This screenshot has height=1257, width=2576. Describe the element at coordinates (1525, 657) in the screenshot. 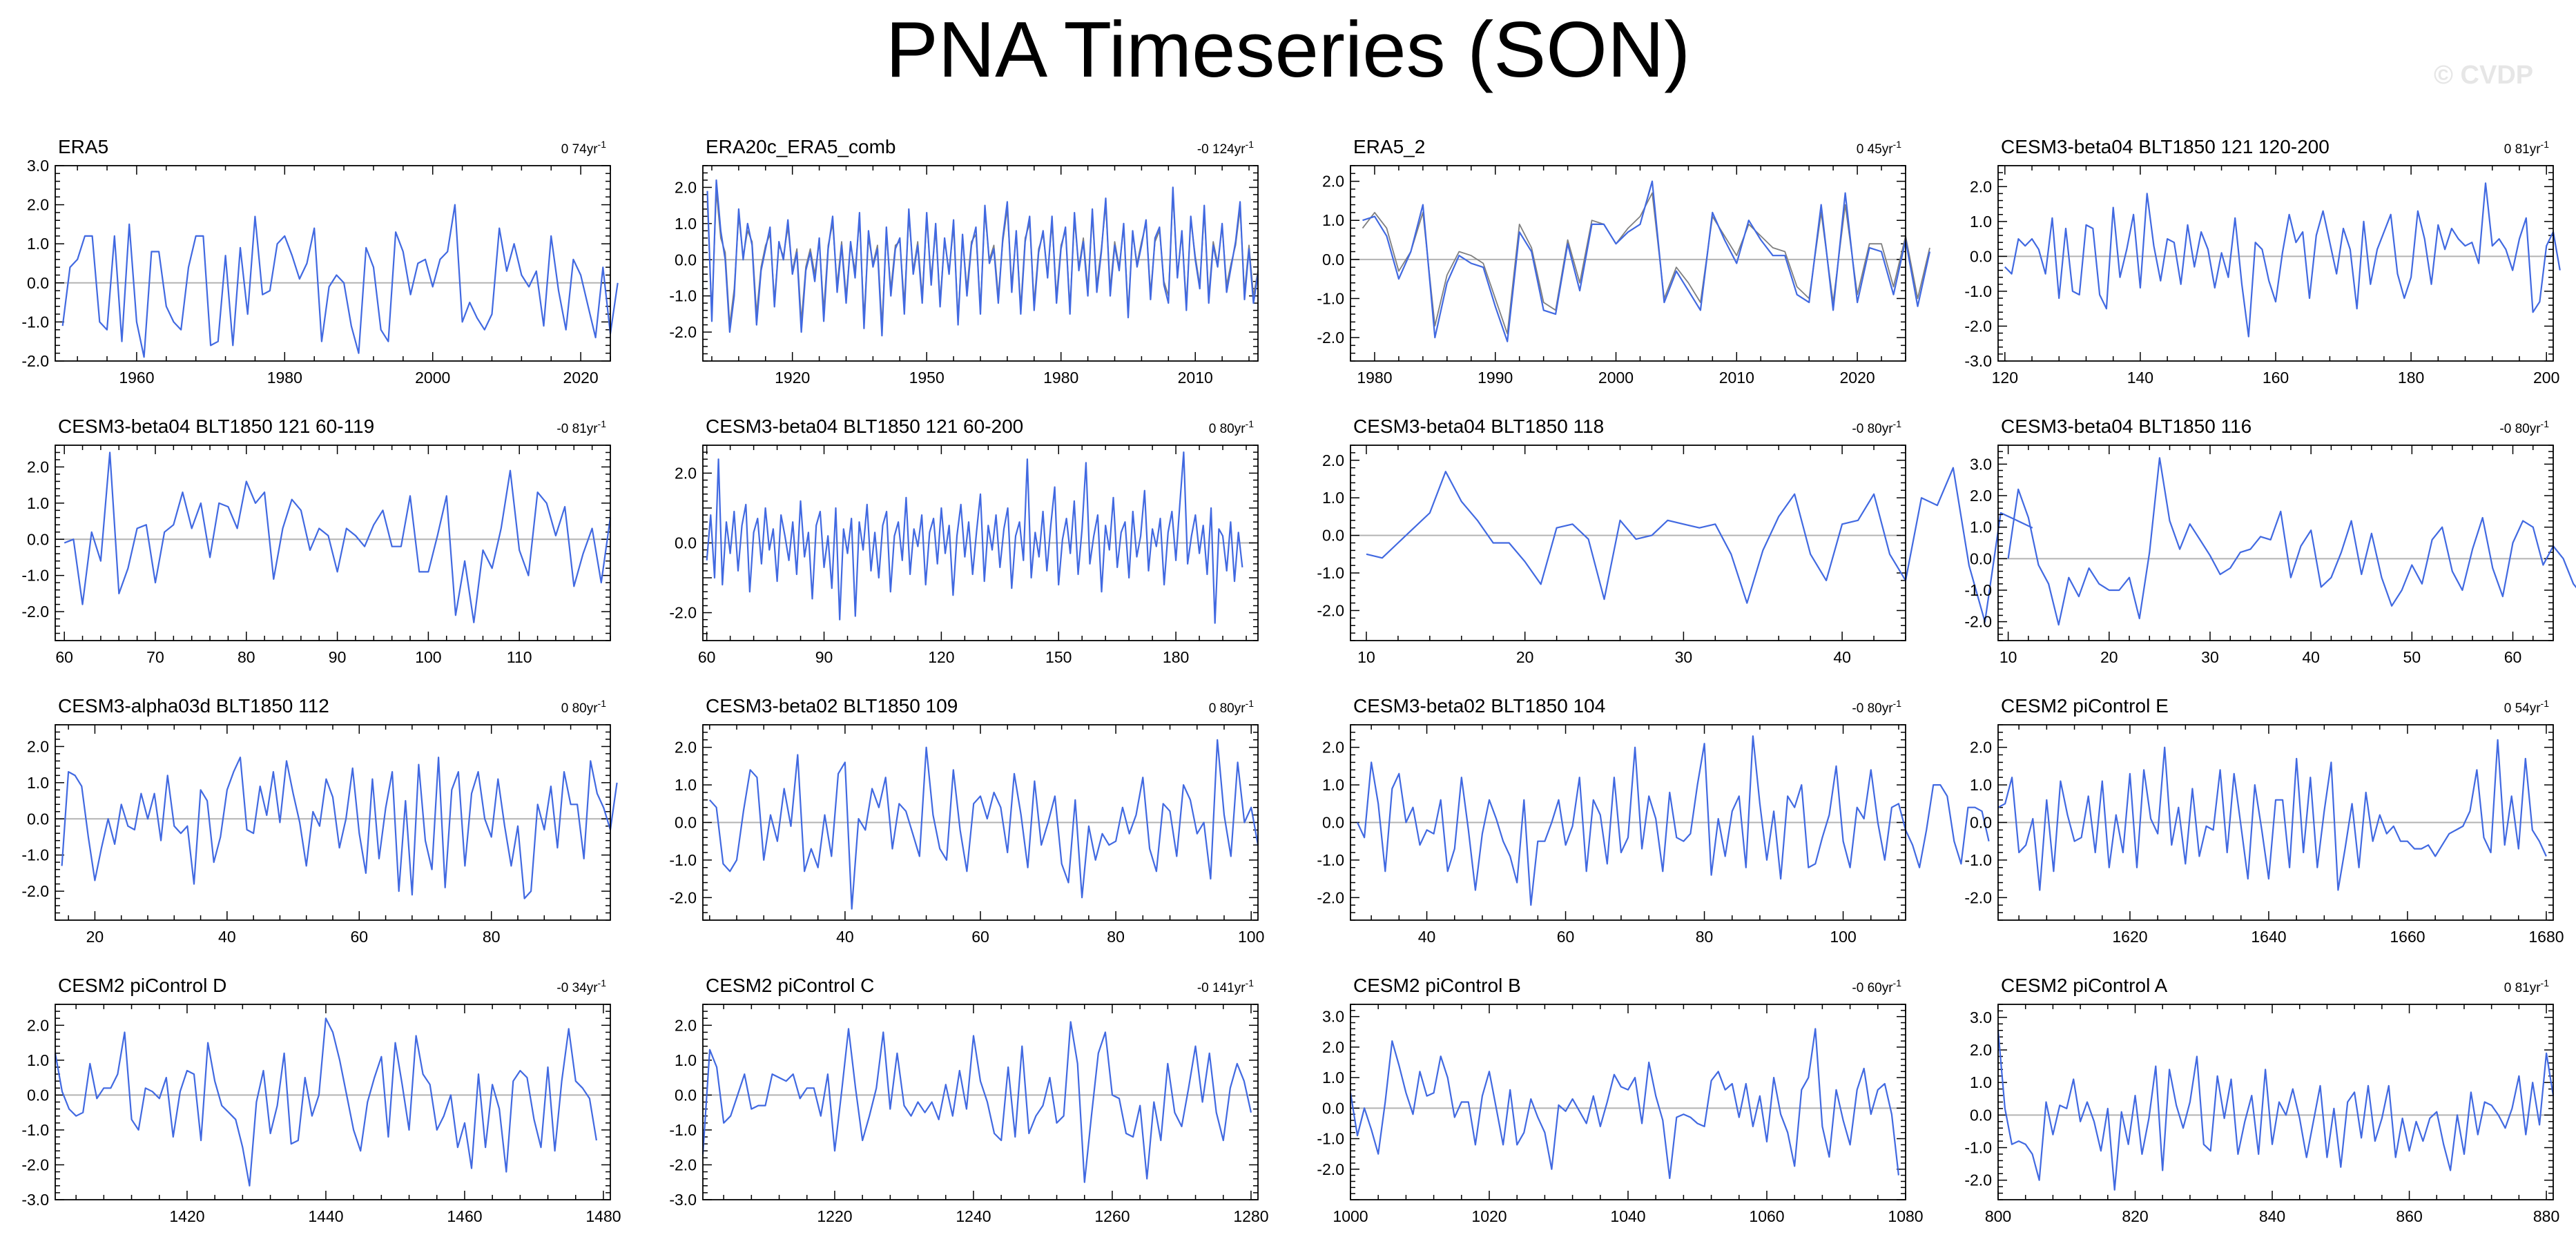

I see `x-tick-label: 20` at that location.